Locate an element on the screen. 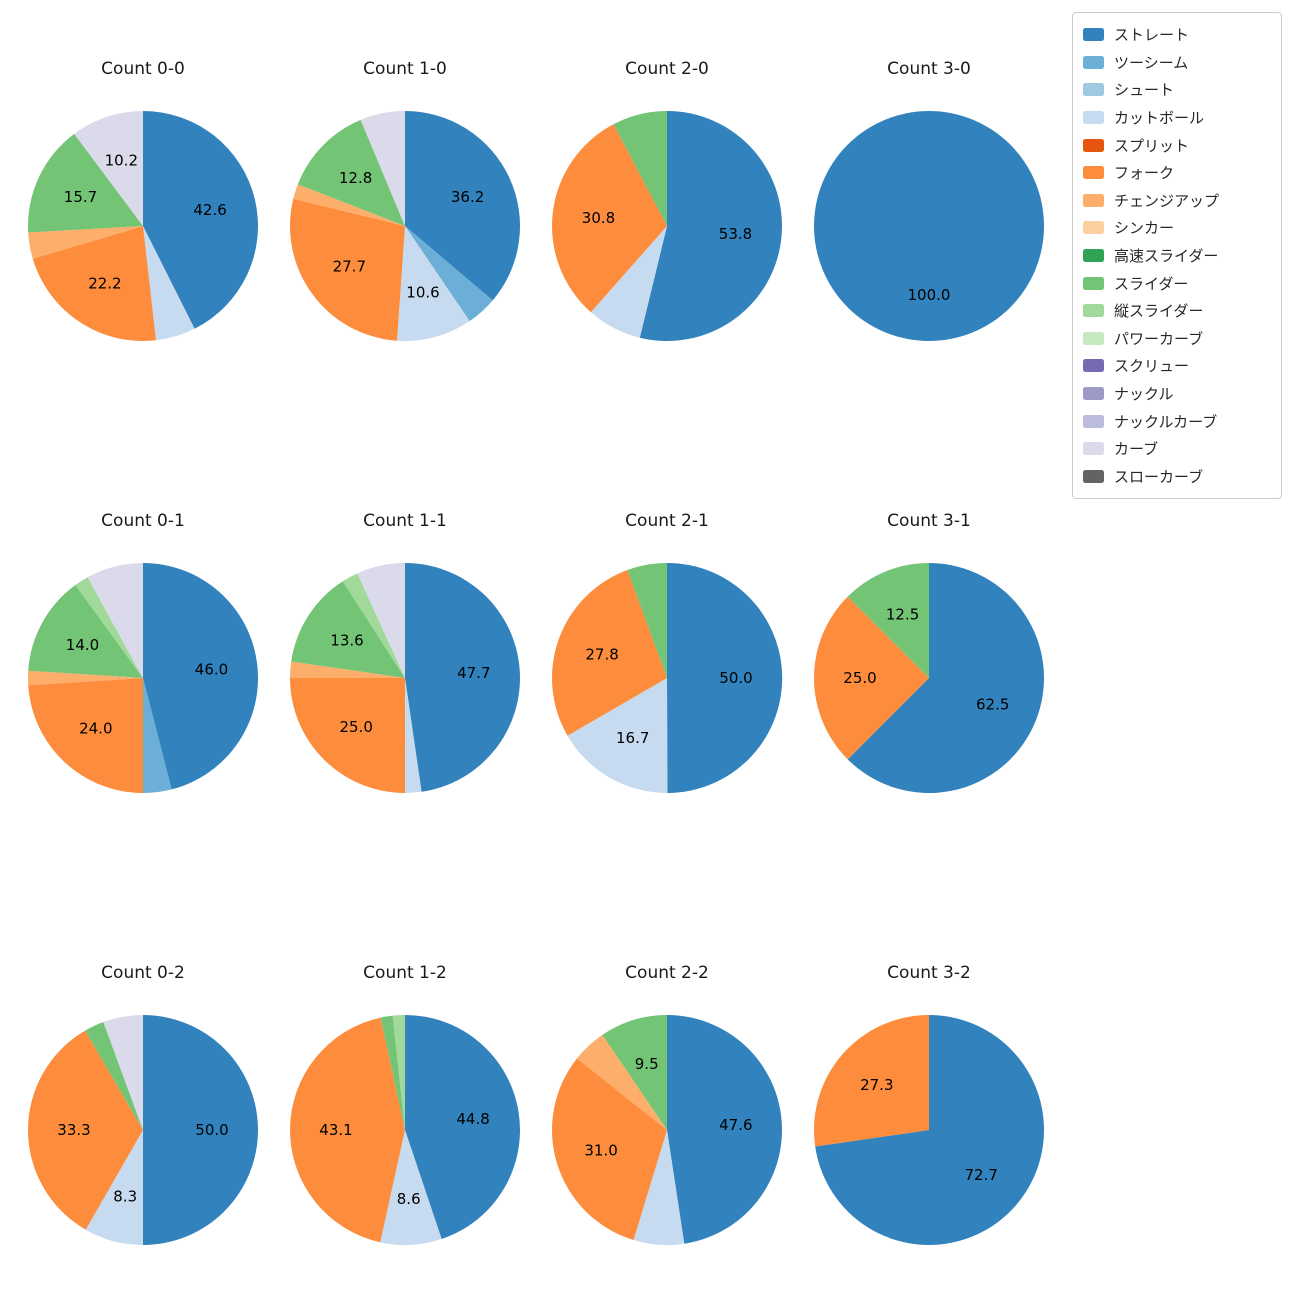  chart-cell: Count 0-1 46.0 24.0 14.0 is located at coordinates (143, 650).